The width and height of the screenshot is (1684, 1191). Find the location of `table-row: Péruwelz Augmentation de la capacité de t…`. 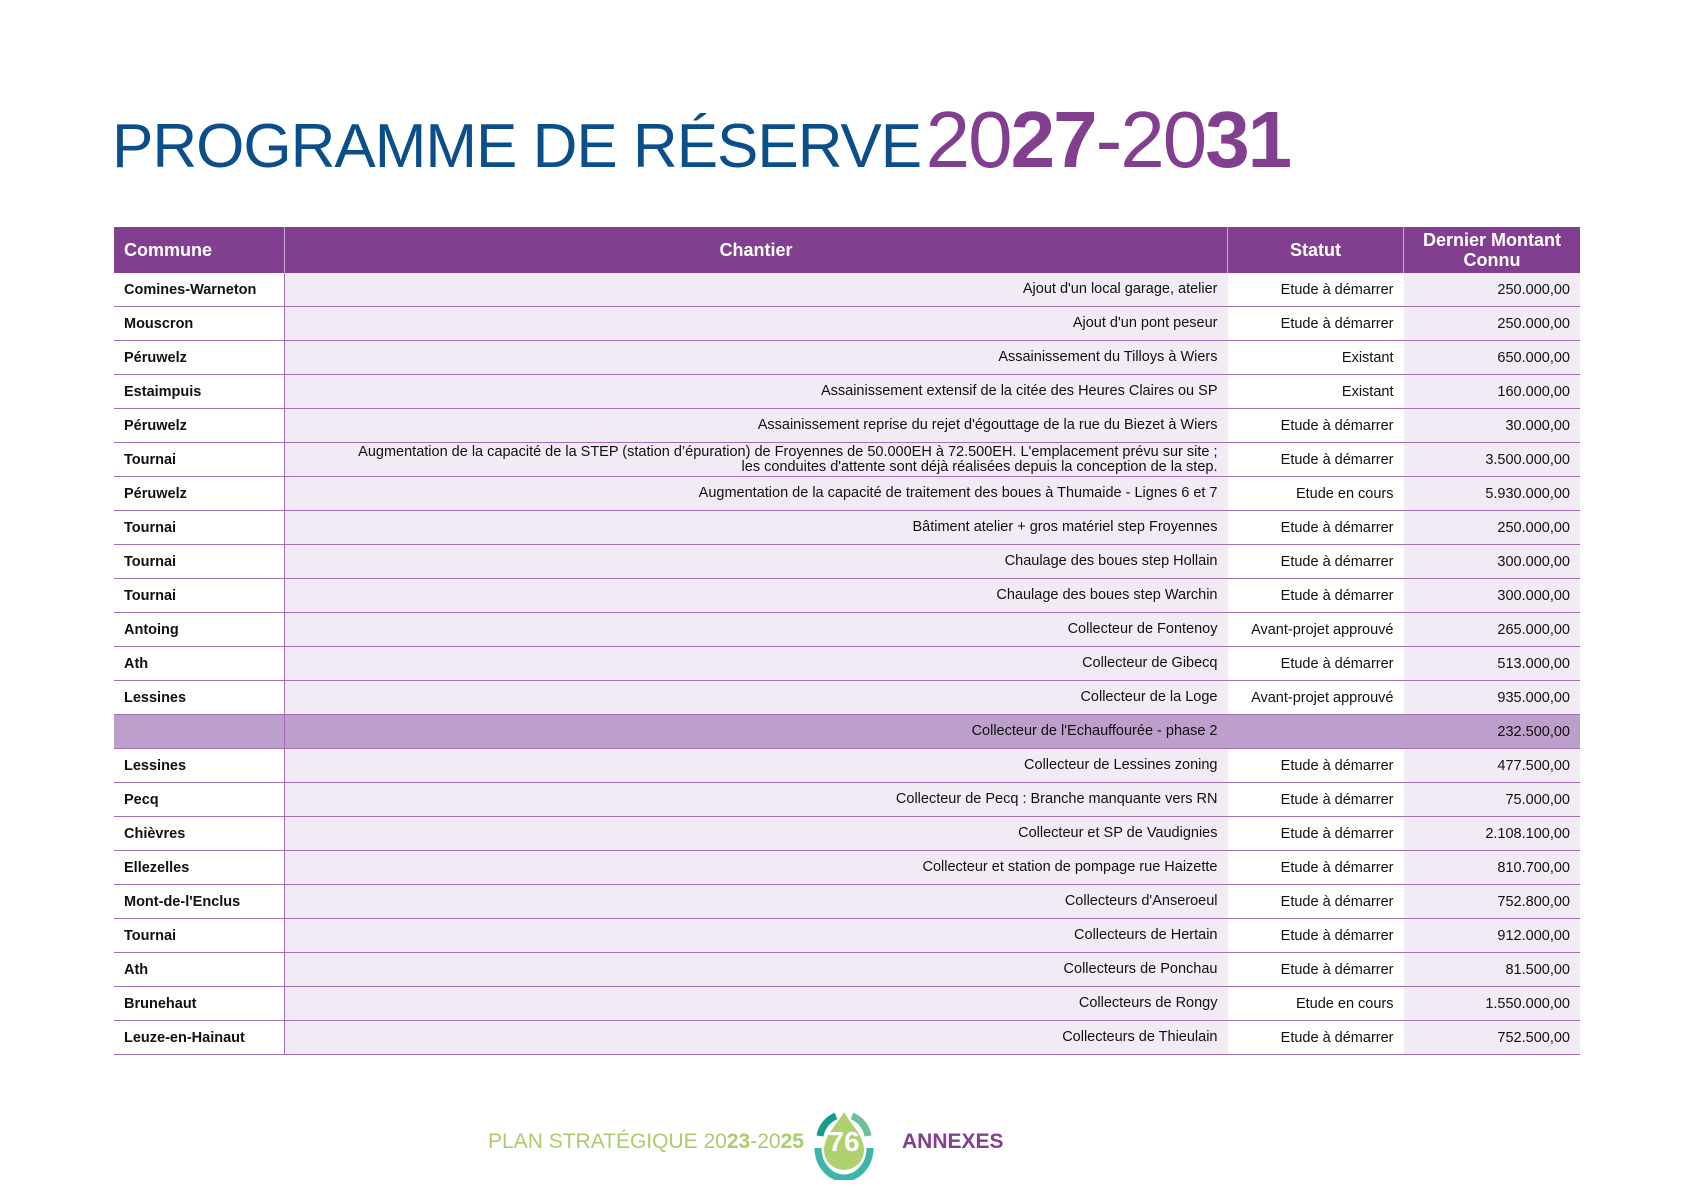

table-row: Péruwelz Augmentation de la capacité de t… is located at coordinates (847, 493).